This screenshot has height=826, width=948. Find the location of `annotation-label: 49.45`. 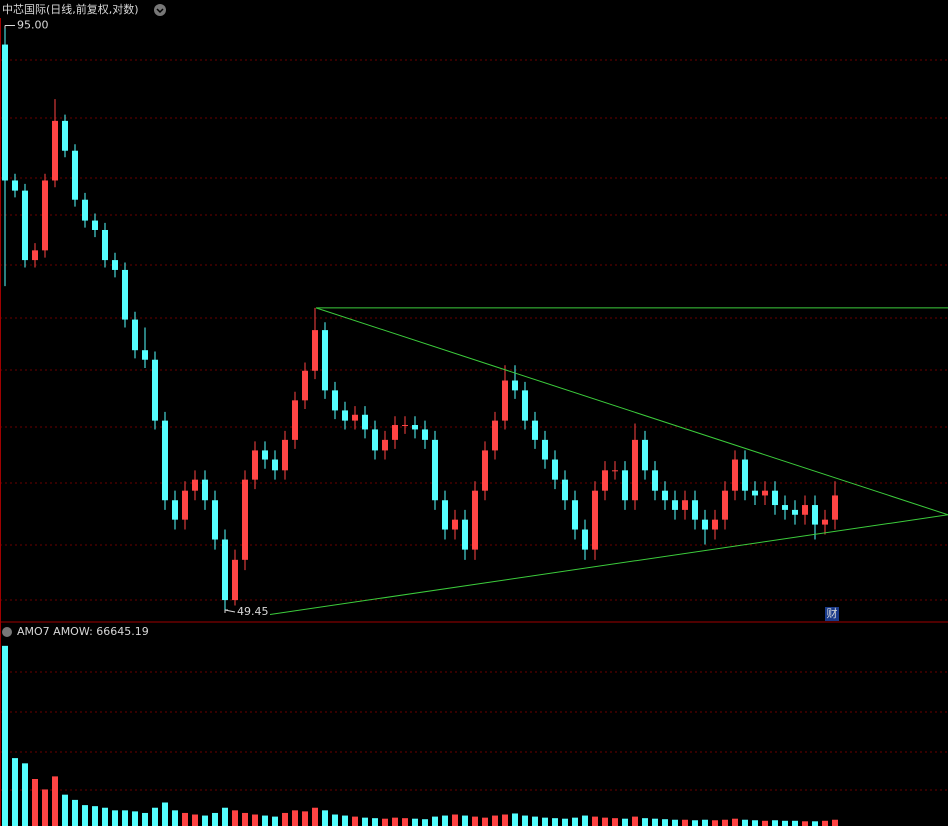

annotation-label: 49.45 is located at coordinates (253, 611).